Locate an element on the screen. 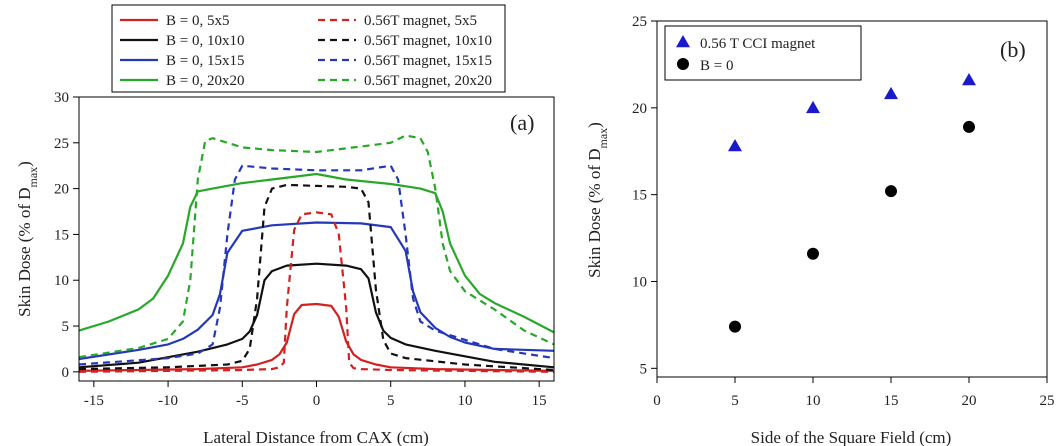  panel-b-x-tick-label: 10 is located at coordinates (813, 401).